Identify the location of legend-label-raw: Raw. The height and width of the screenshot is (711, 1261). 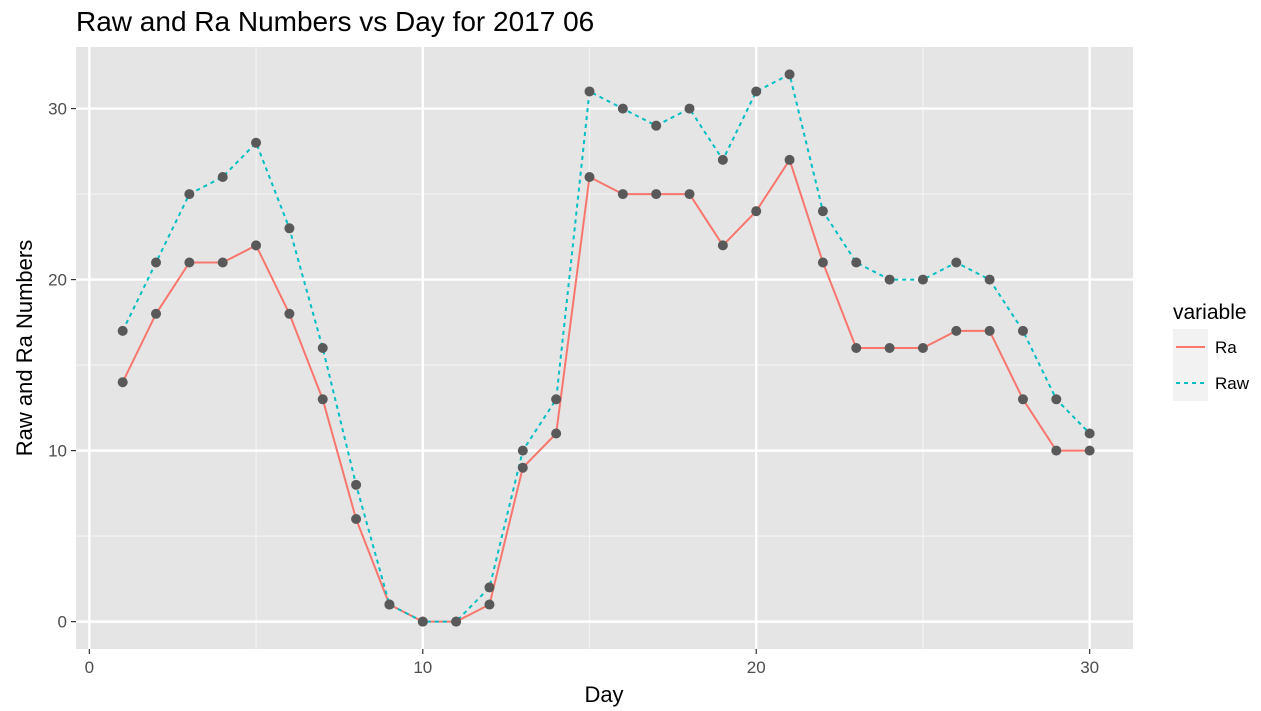
(1232, 383).